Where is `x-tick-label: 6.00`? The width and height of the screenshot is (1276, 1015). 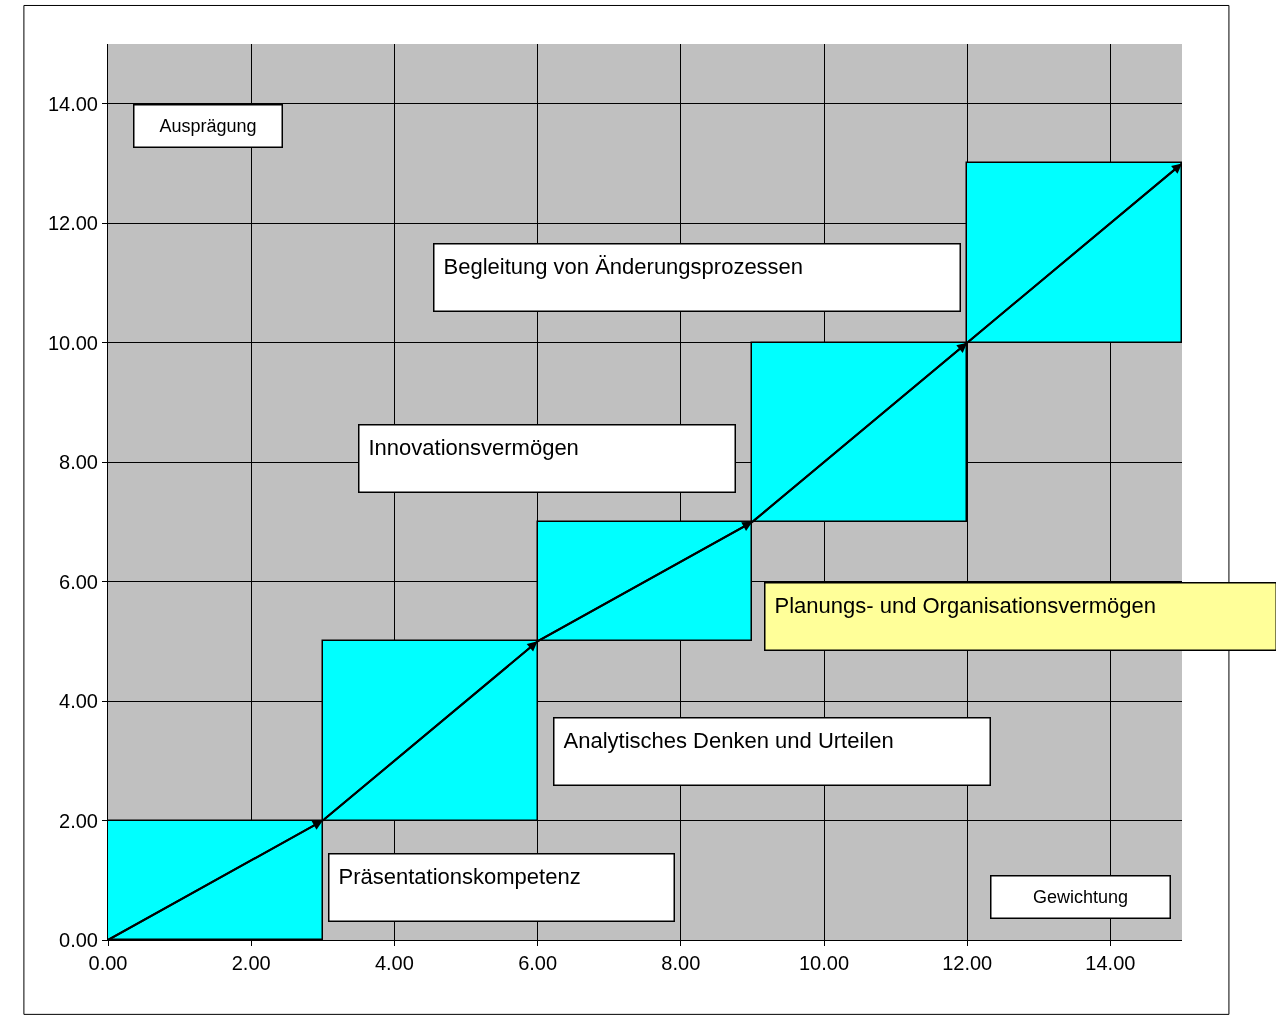
x-tick-label: 6.00 is located at coordinates (538, 963).